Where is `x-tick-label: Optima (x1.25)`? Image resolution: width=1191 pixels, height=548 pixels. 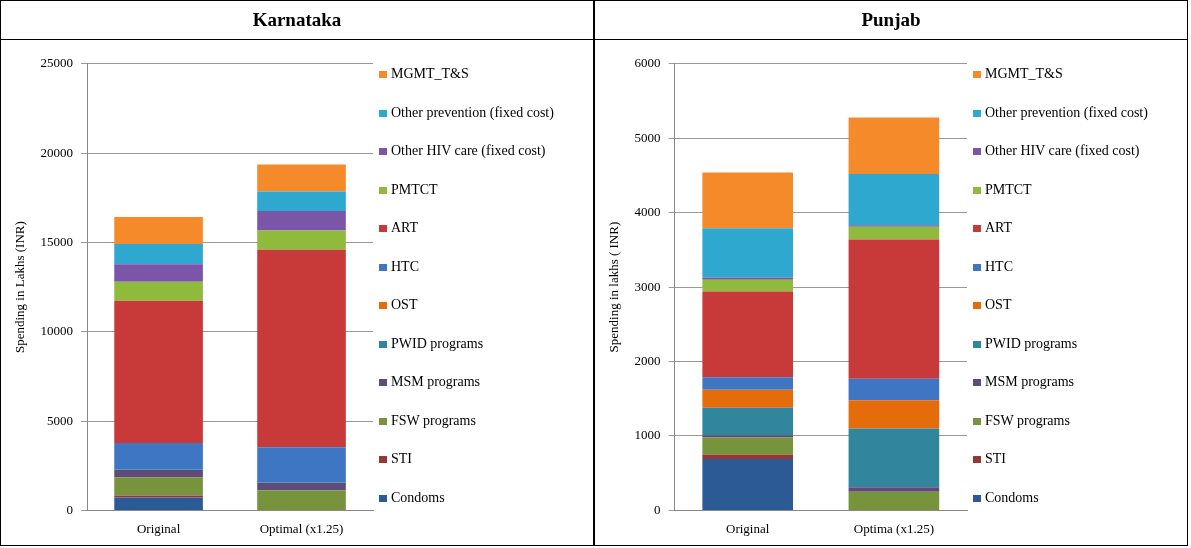
x-tick-label: Optima (x1.25) is located at coordinates (893, 528).